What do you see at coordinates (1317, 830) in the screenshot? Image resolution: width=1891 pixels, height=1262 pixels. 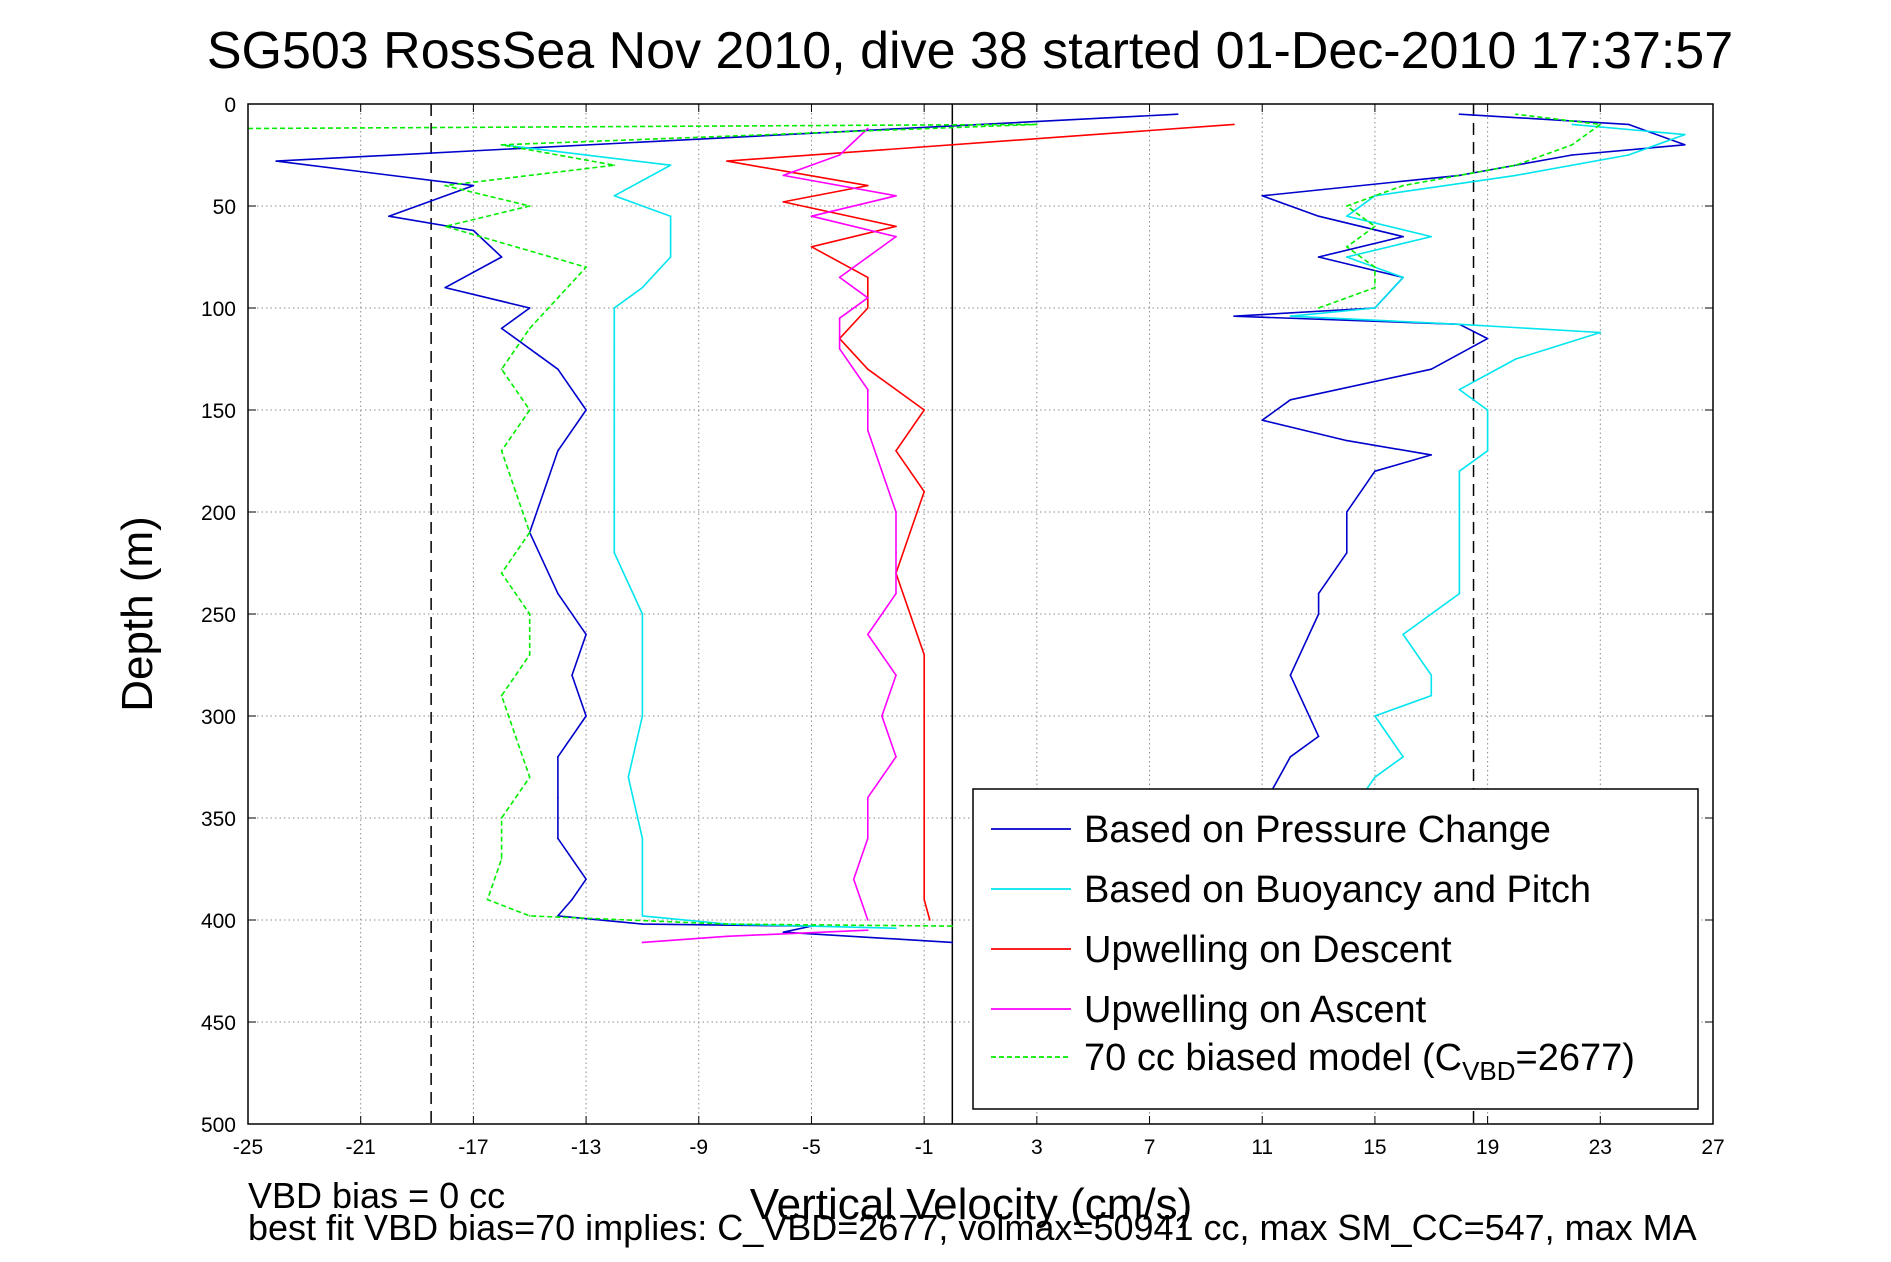 I see `legend-label: Based on Pressure Change` at bounding box center [1317, 830].